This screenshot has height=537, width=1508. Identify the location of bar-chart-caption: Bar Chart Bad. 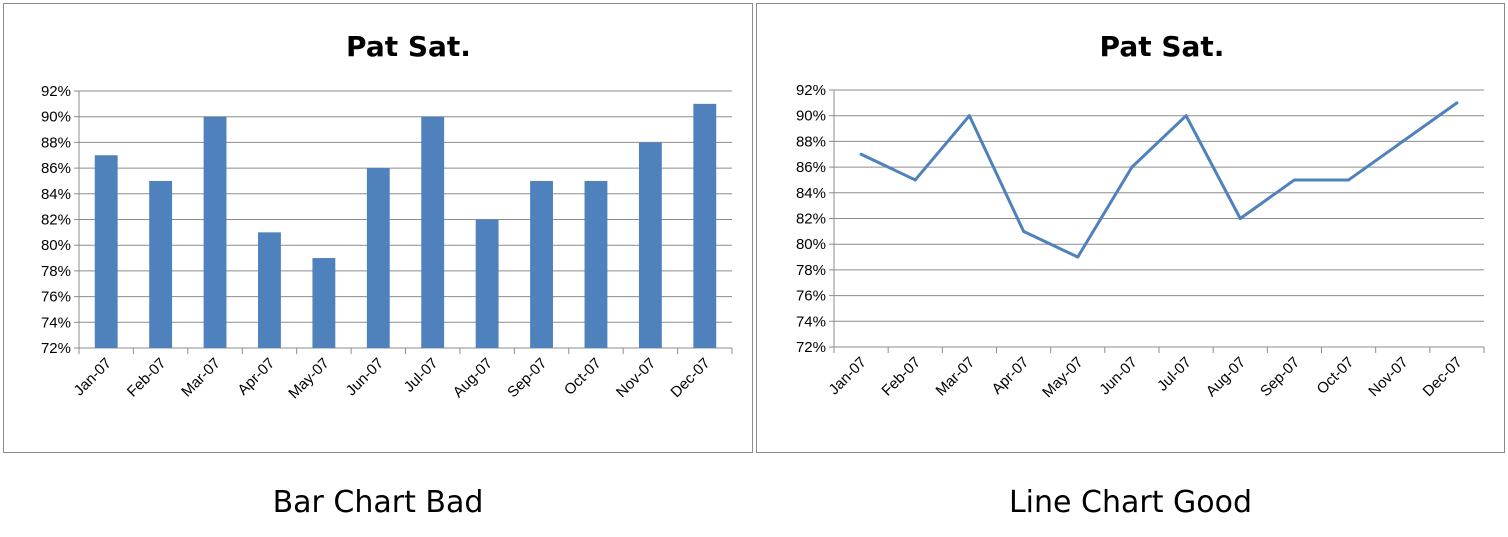
(378, 502).